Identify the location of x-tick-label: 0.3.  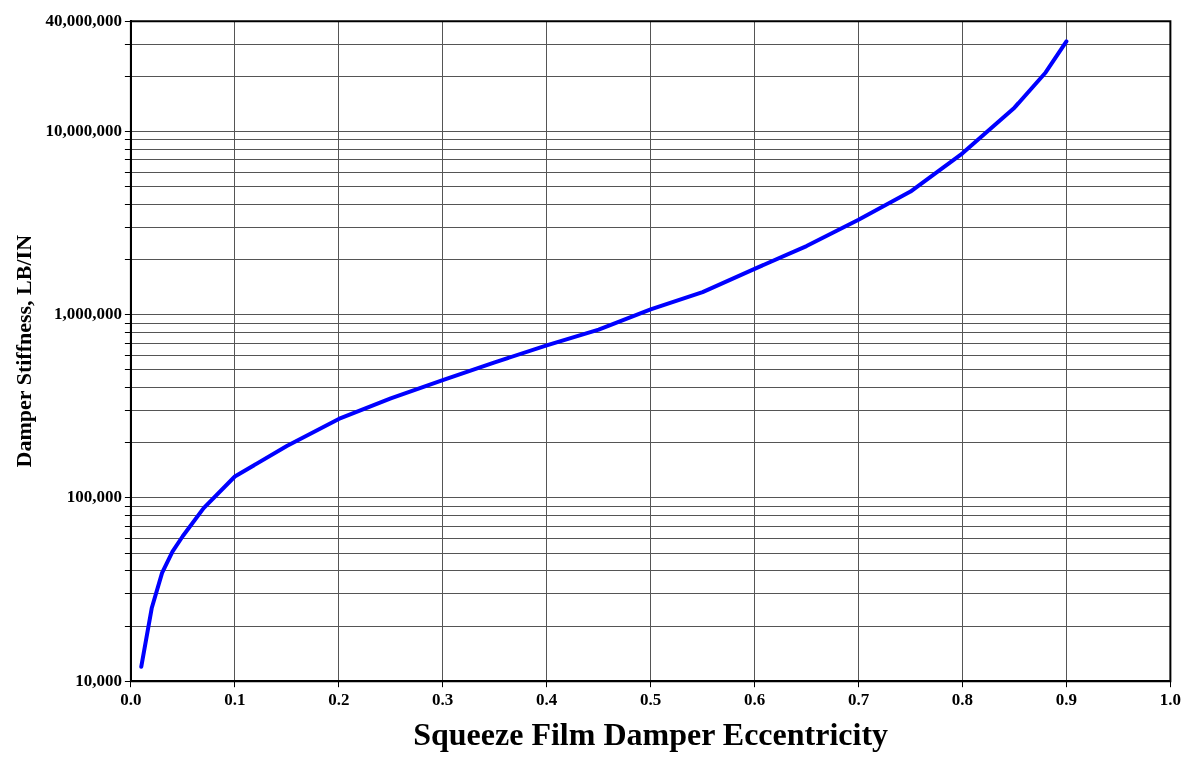
(443, 699).